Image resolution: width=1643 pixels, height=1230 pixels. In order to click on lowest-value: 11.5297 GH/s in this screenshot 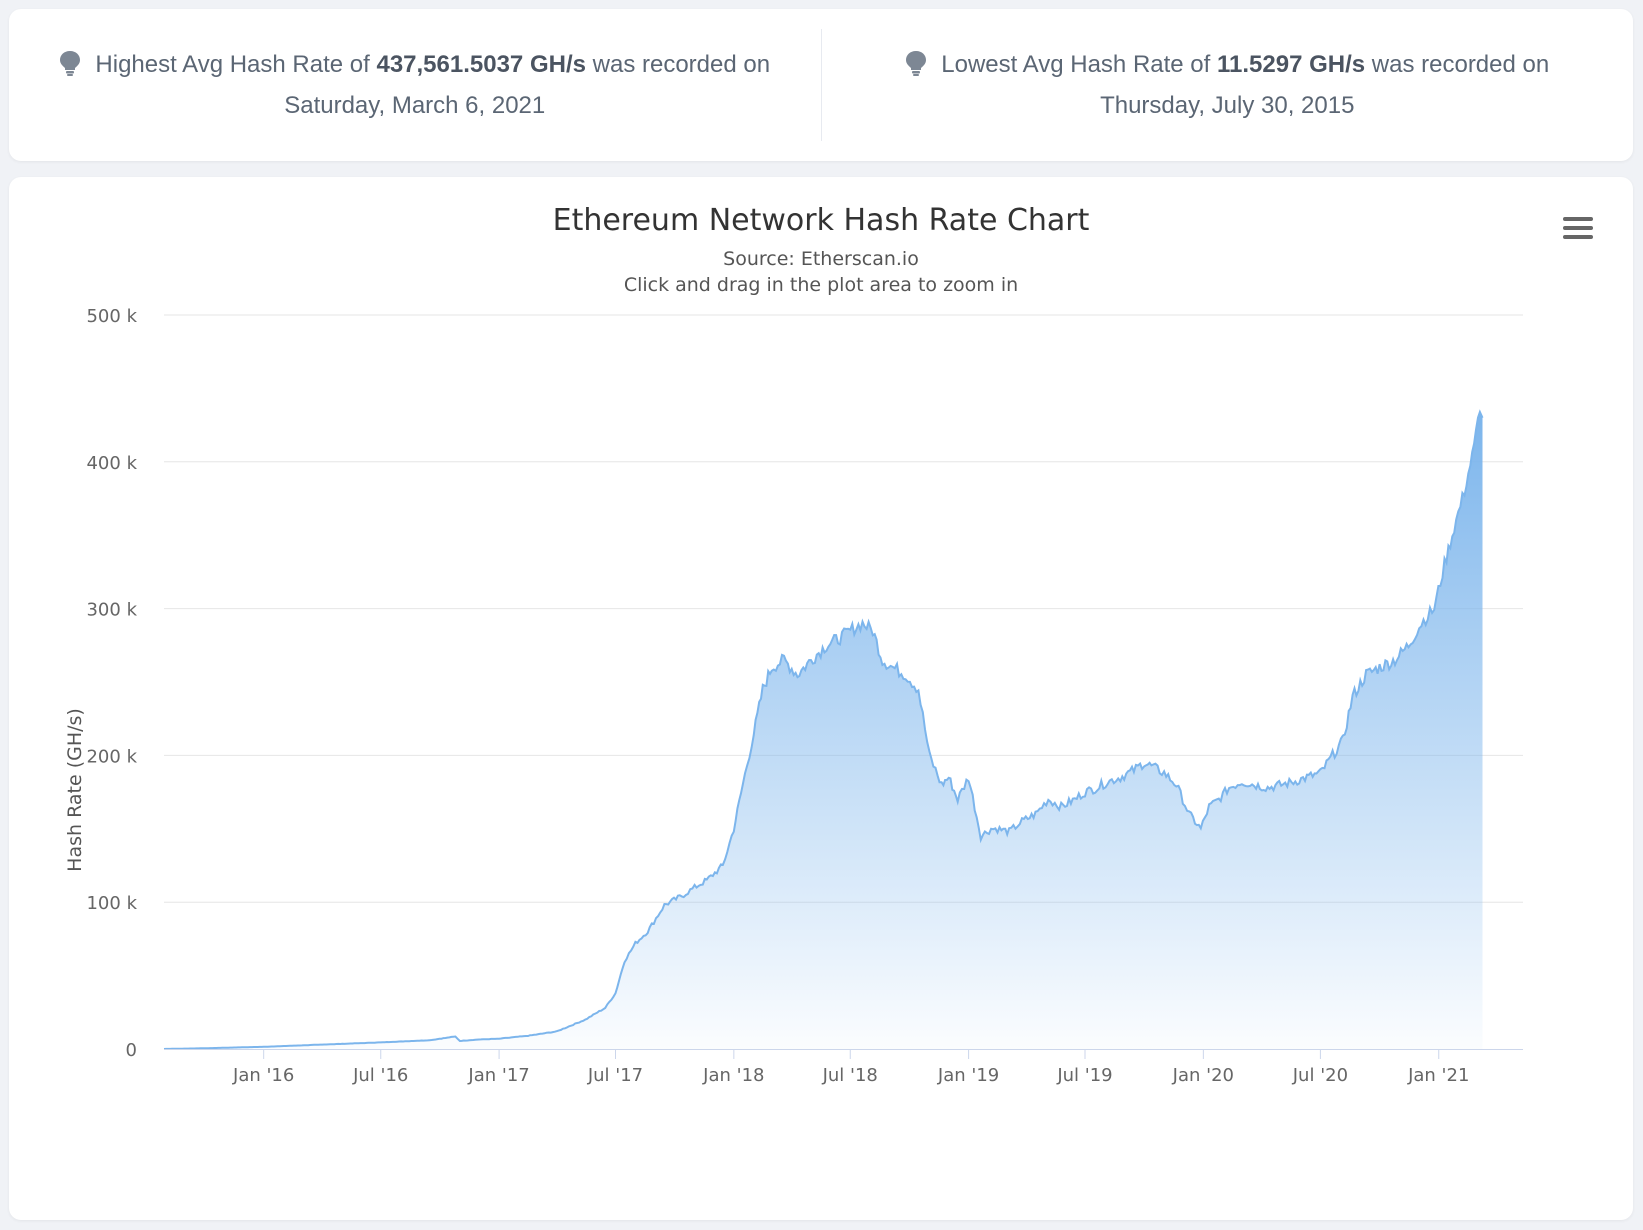, I will do `click(1291, 64)`.